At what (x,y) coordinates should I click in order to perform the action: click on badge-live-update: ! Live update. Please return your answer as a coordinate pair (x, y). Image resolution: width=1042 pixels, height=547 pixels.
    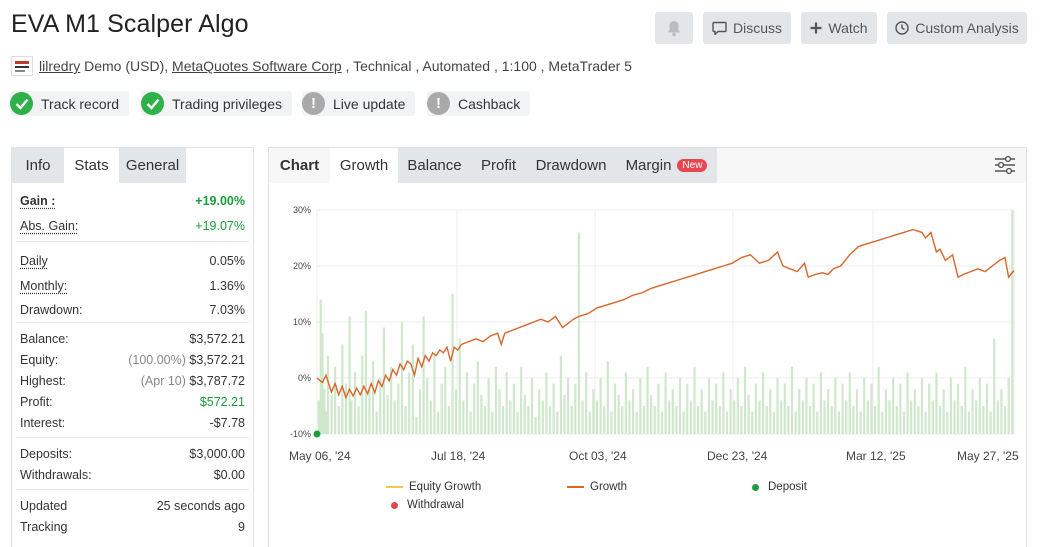
    Looking at the image, I should click on (359, 103).